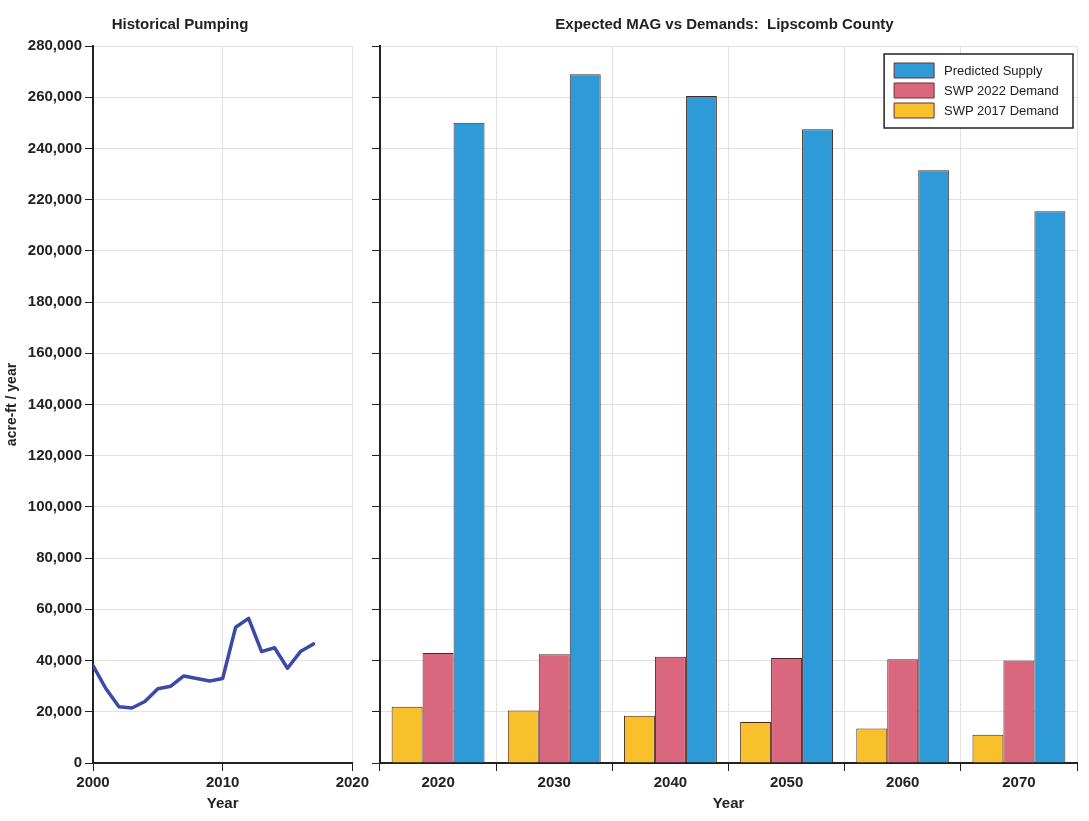  Describe the element at coordinates (11, 404) in the screenshot. I see `y-axis-title: acre-ft / year` at that location.